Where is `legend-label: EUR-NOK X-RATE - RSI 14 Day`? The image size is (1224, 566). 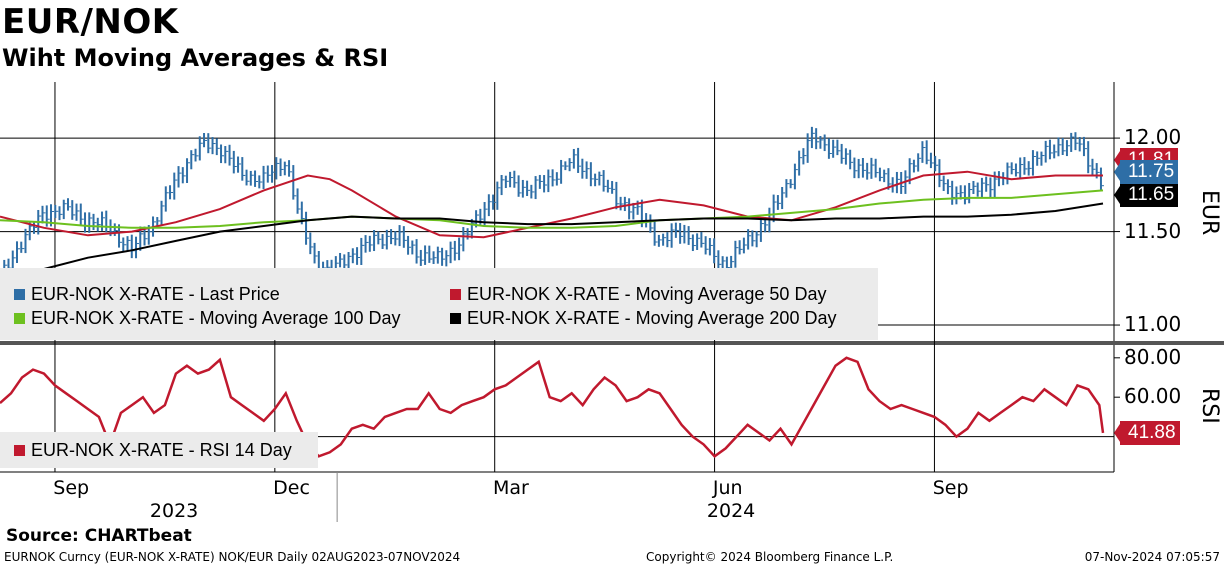 legend-label: EUR-NOK X-RATE - RSI 14 Day is located at coordinates (161, 450).